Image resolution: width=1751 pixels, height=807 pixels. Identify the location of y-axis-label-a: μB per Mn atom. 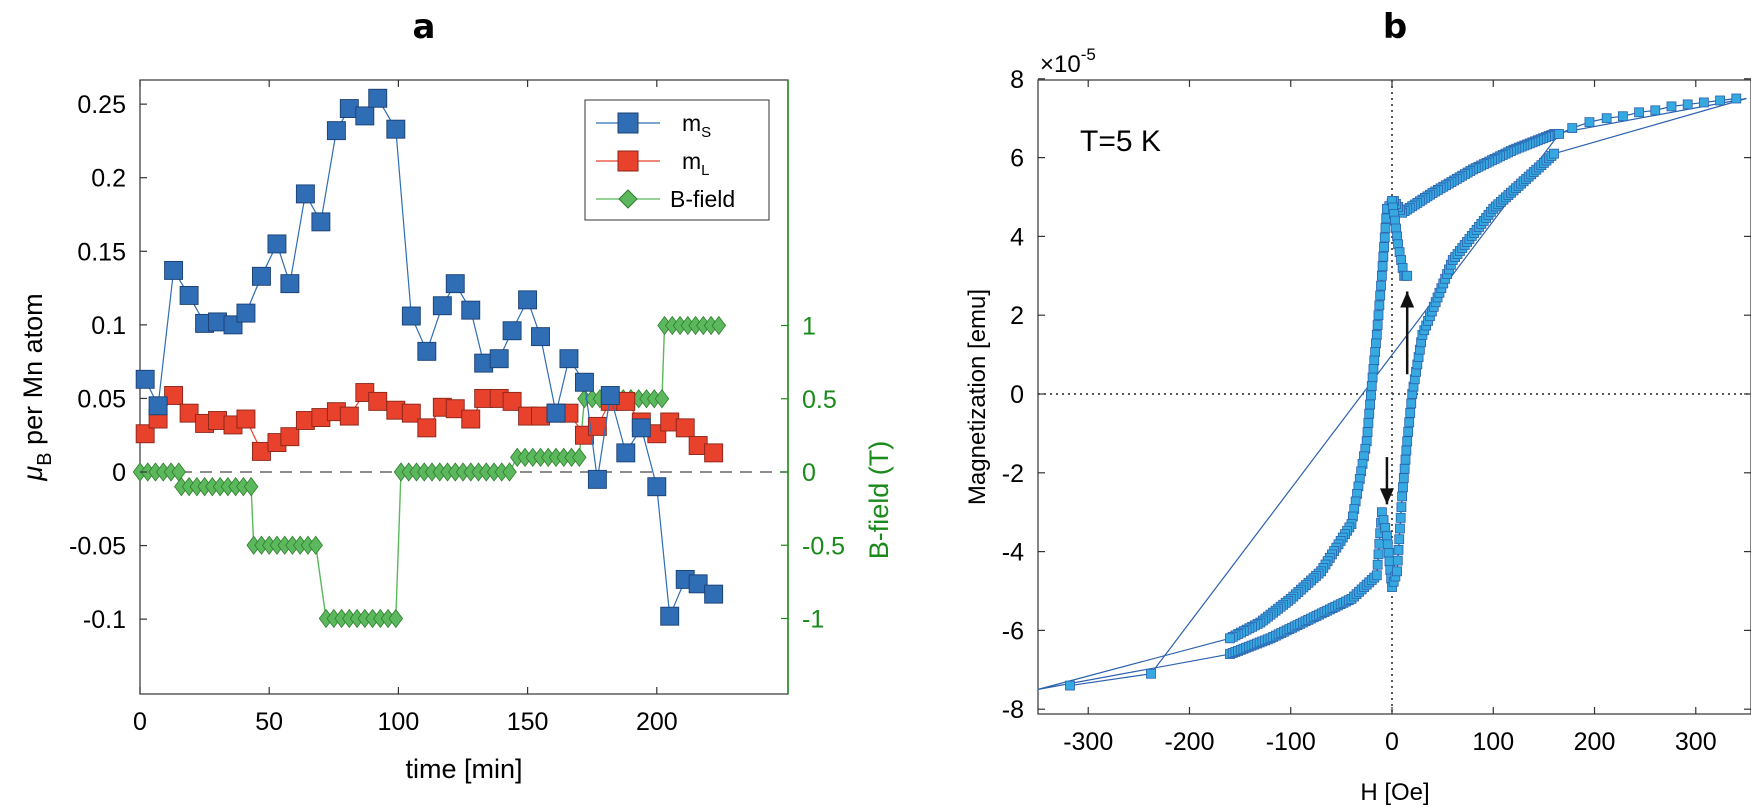
(37, 387).